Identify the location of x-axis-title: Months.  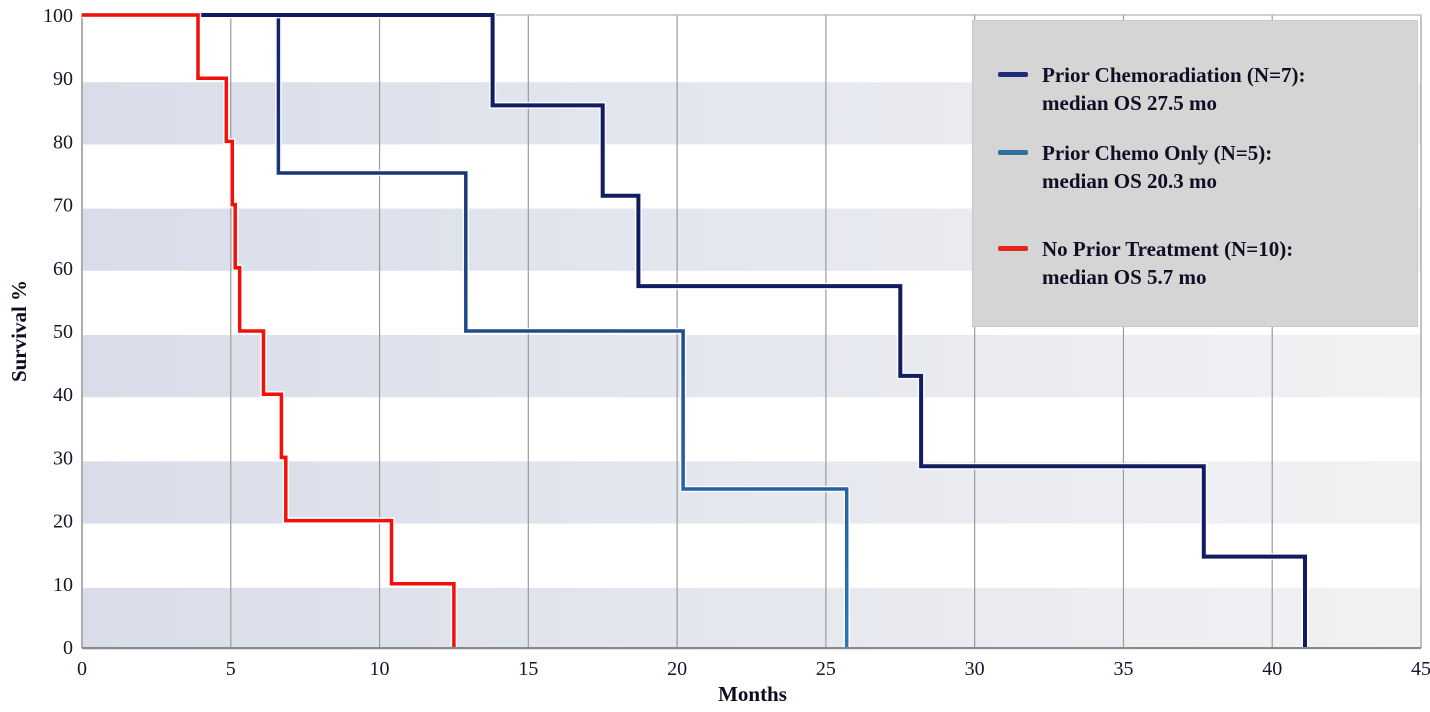
(752, 694).